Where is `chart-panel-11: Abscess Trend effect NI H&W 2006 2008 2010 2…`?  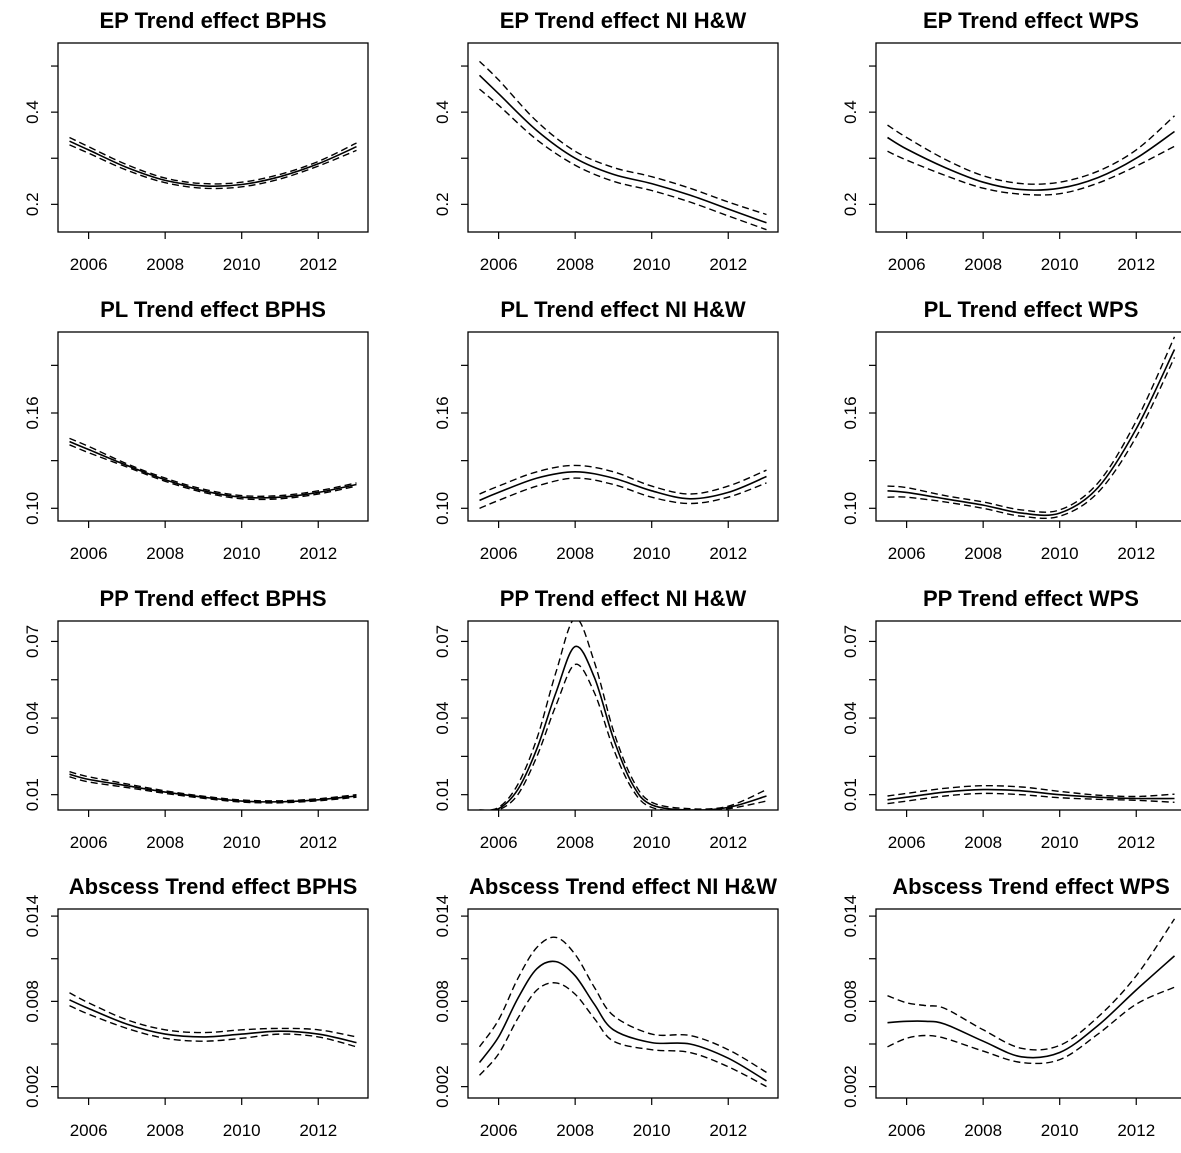 chart-panel-11: Abscess Trend effect NI H&W 2006 2008 2010 2… is located at coordinates (605, 1009).